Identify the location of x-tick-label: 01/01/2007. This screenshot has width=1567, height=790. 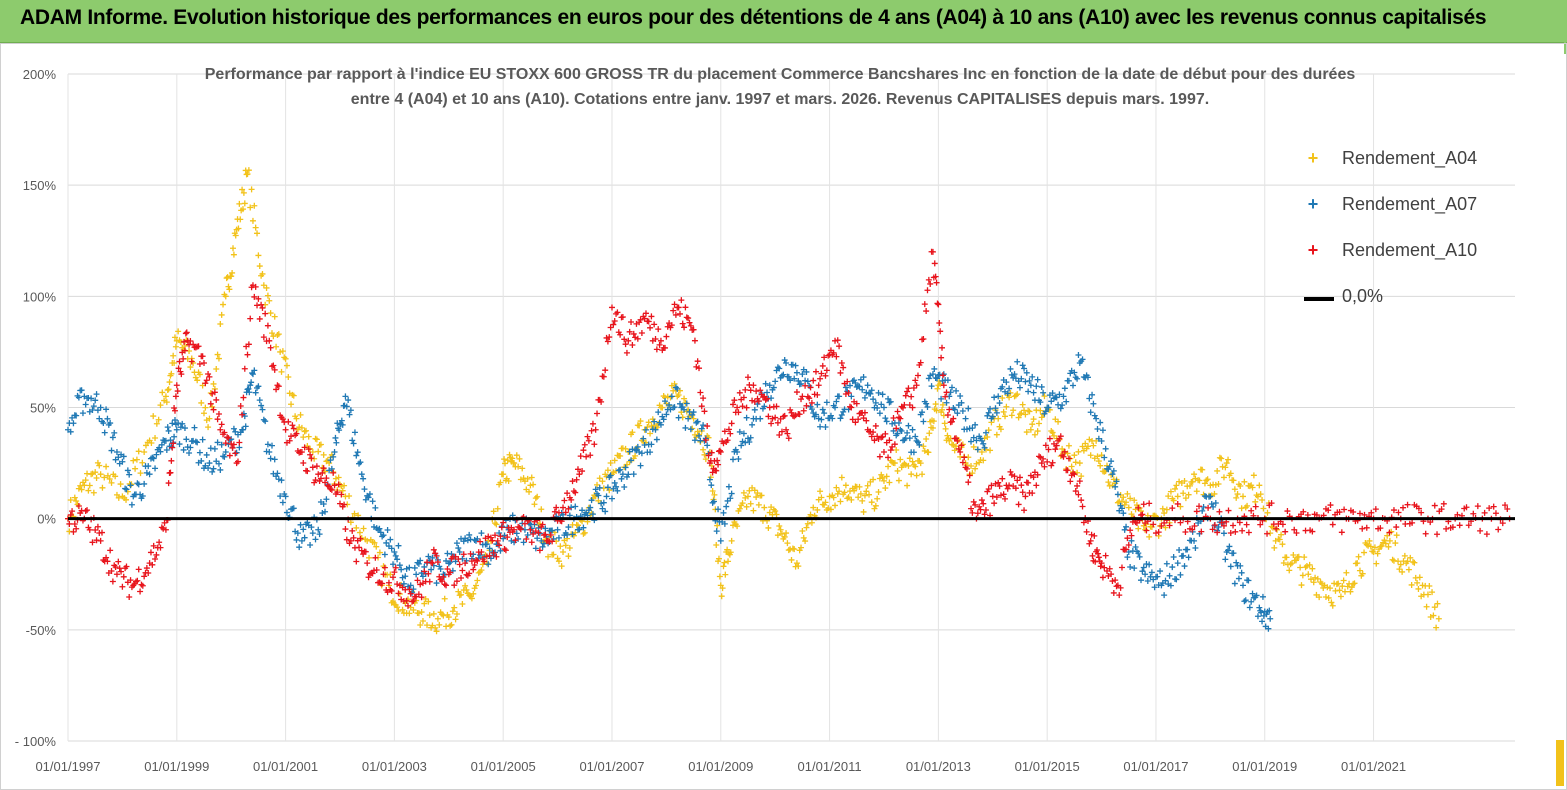
(611, 766).